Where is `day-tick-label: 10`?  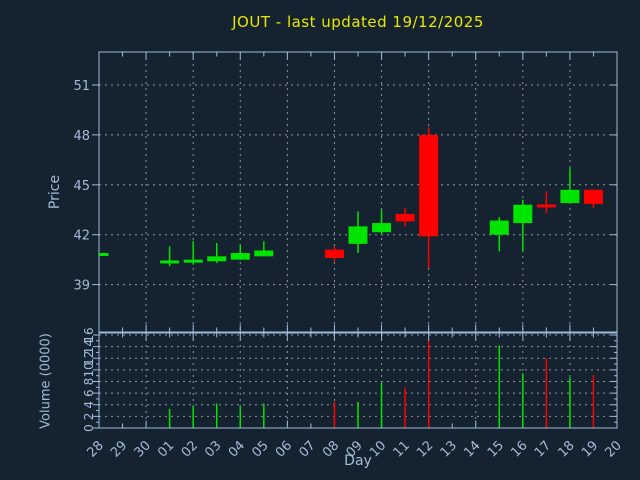 day-tick-label: 10 is located at coordinates (378, 449).